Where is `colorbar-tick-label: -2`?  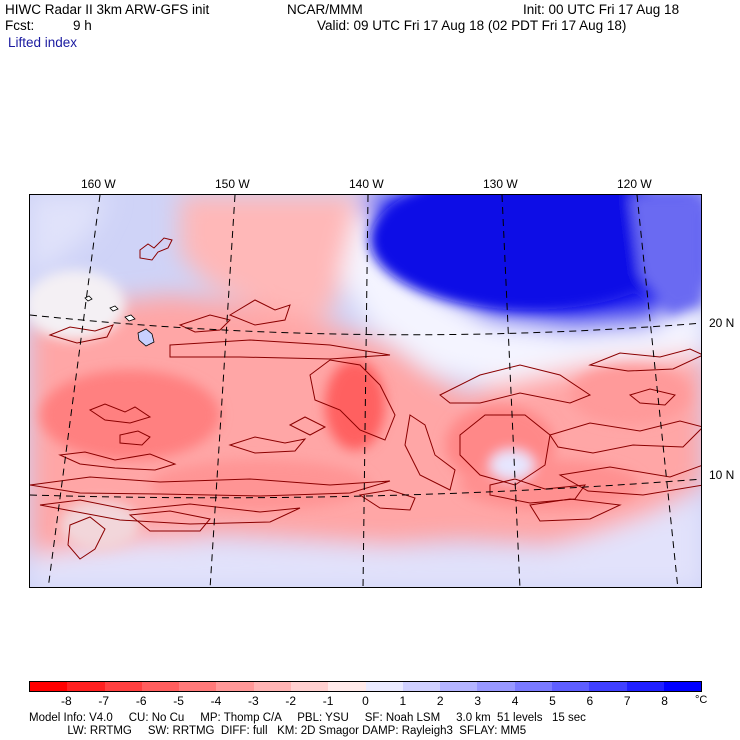 colorbar-tick-label: -2 is located at coordinates (291, 701).